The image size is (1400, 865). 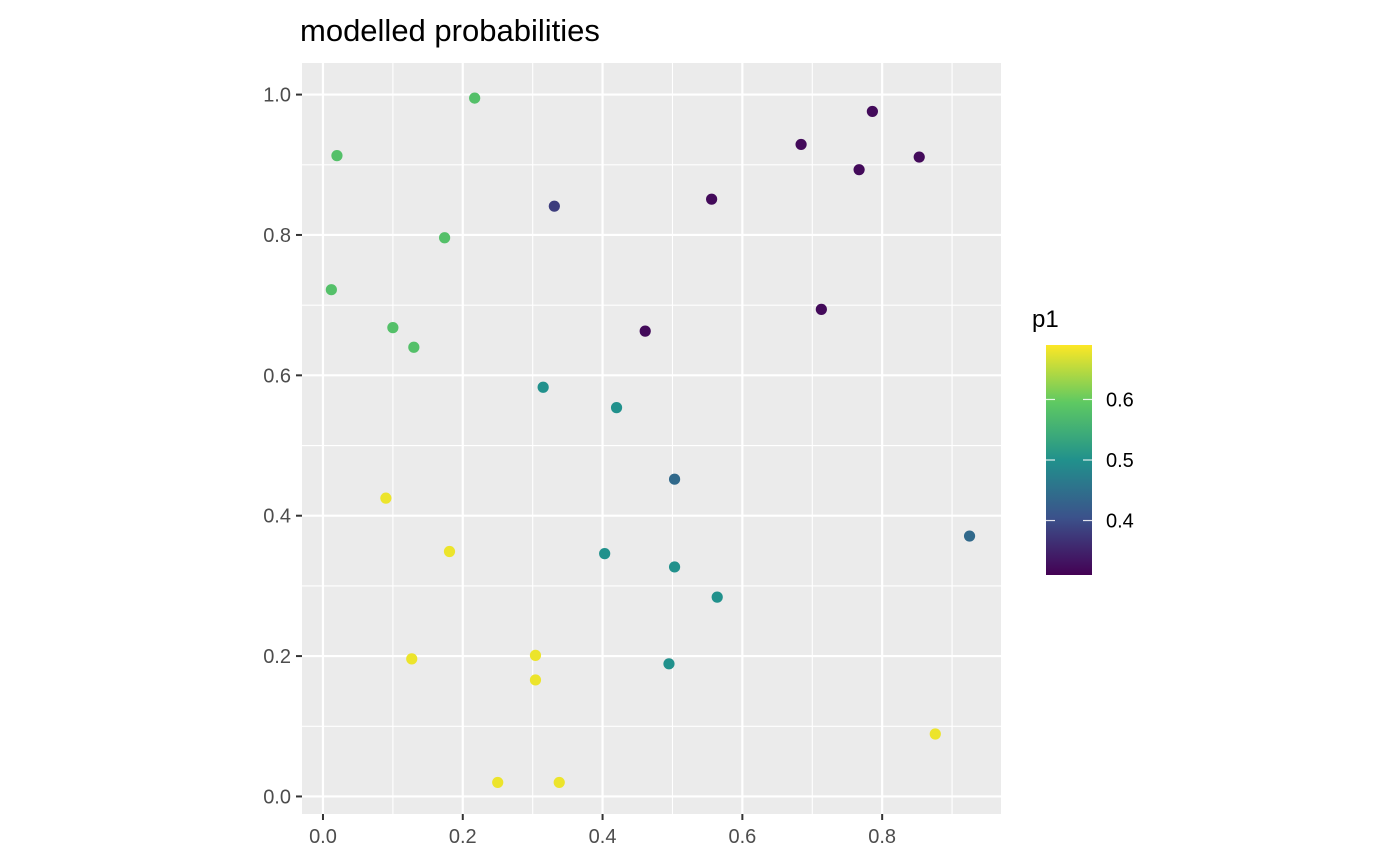 What do you see at coordinates (277, 236) in the screenshot?
I see `y-tick-label: 0.8` at bounding box center [277, 236].